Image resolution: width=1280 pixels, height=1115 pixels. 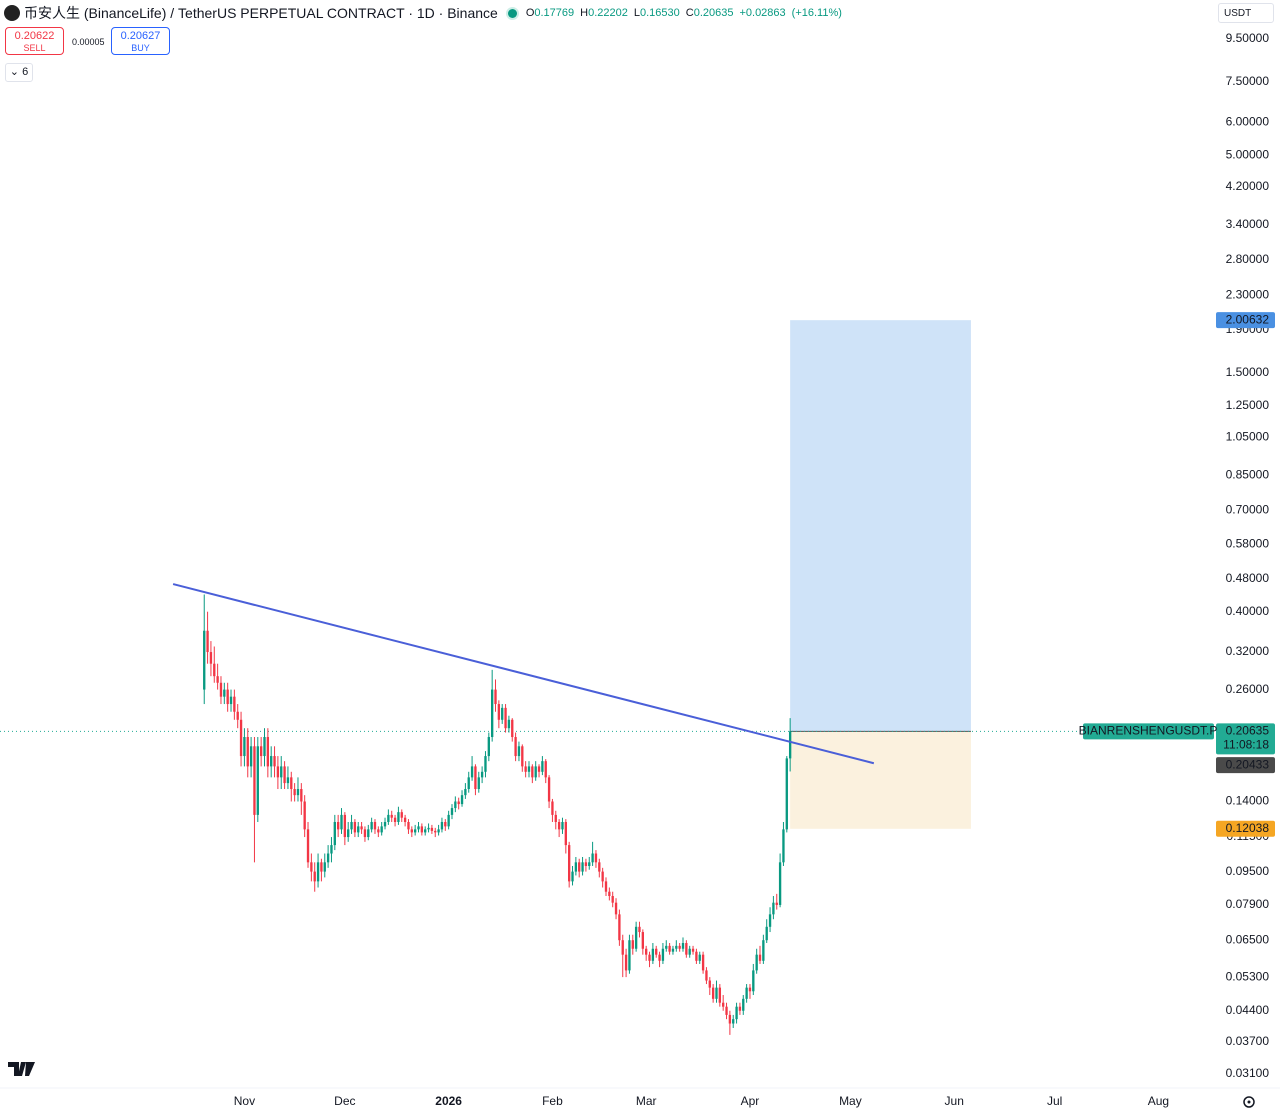 What do you see at coordinates (816, 13) in the screenshot?
I see `change-percent: (+16.11%)` at bounding box center [816, 13].